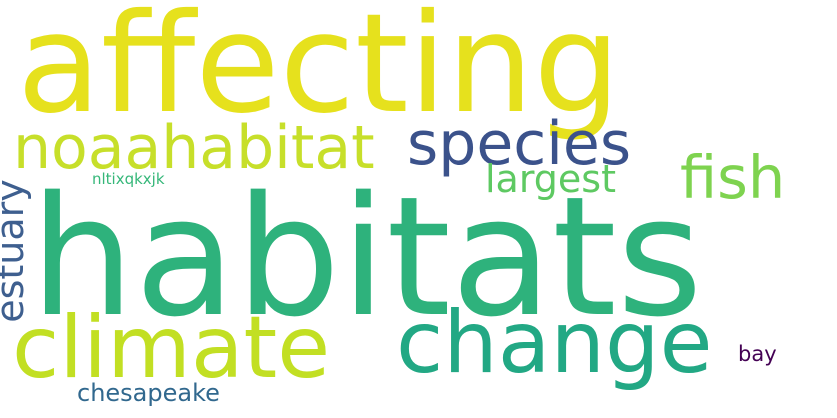  Describe the element at coordinates (757, 354) in the screenshot. I see `word-bay: bay` at that location.